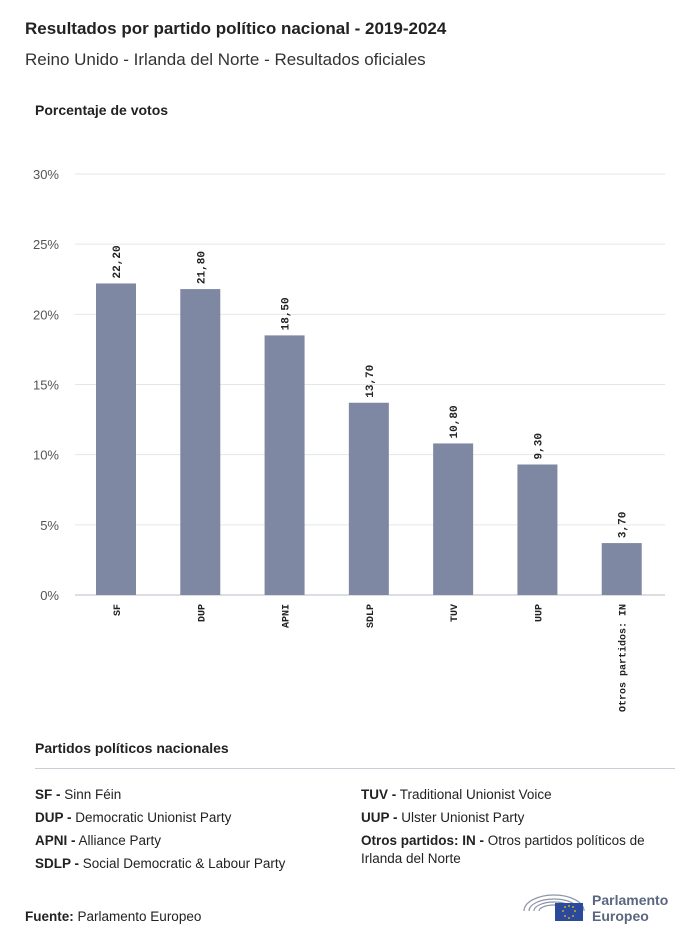  Describe the element at coordinates (46, 314) in the screenshot. I see `y-tick-label: 20%` at that location.